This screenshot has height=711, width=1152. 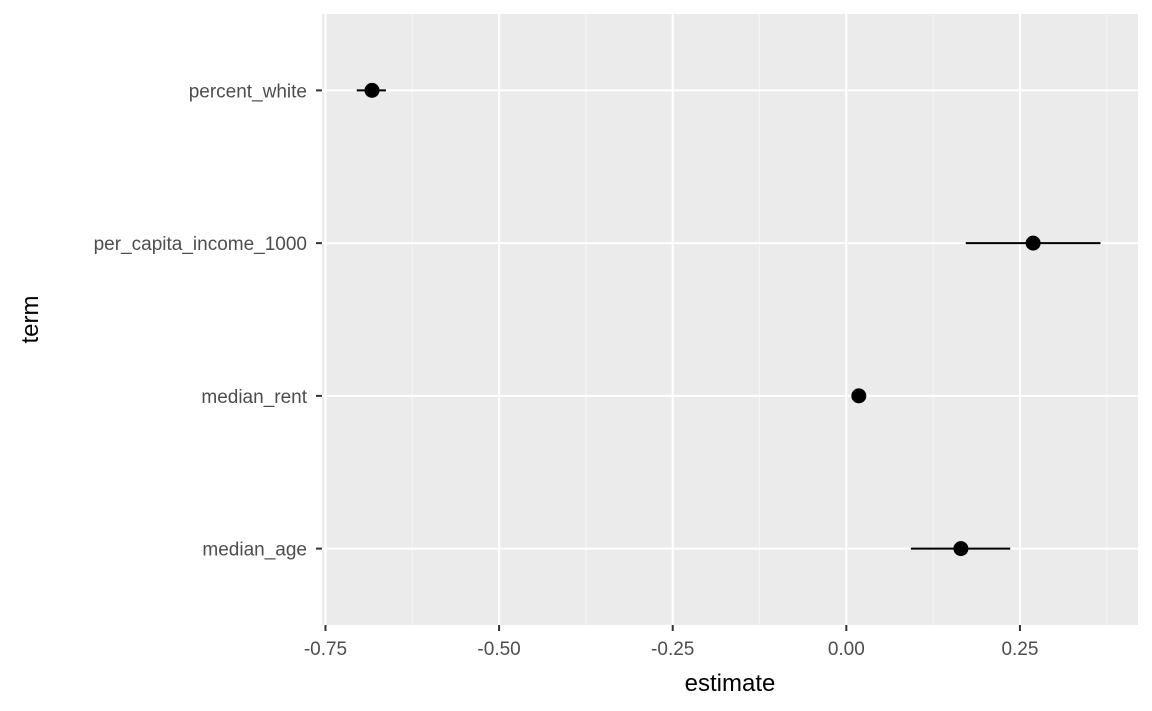 I want to click on y-tick-label: per_capita_income_1000, so click(x=200, y=244).